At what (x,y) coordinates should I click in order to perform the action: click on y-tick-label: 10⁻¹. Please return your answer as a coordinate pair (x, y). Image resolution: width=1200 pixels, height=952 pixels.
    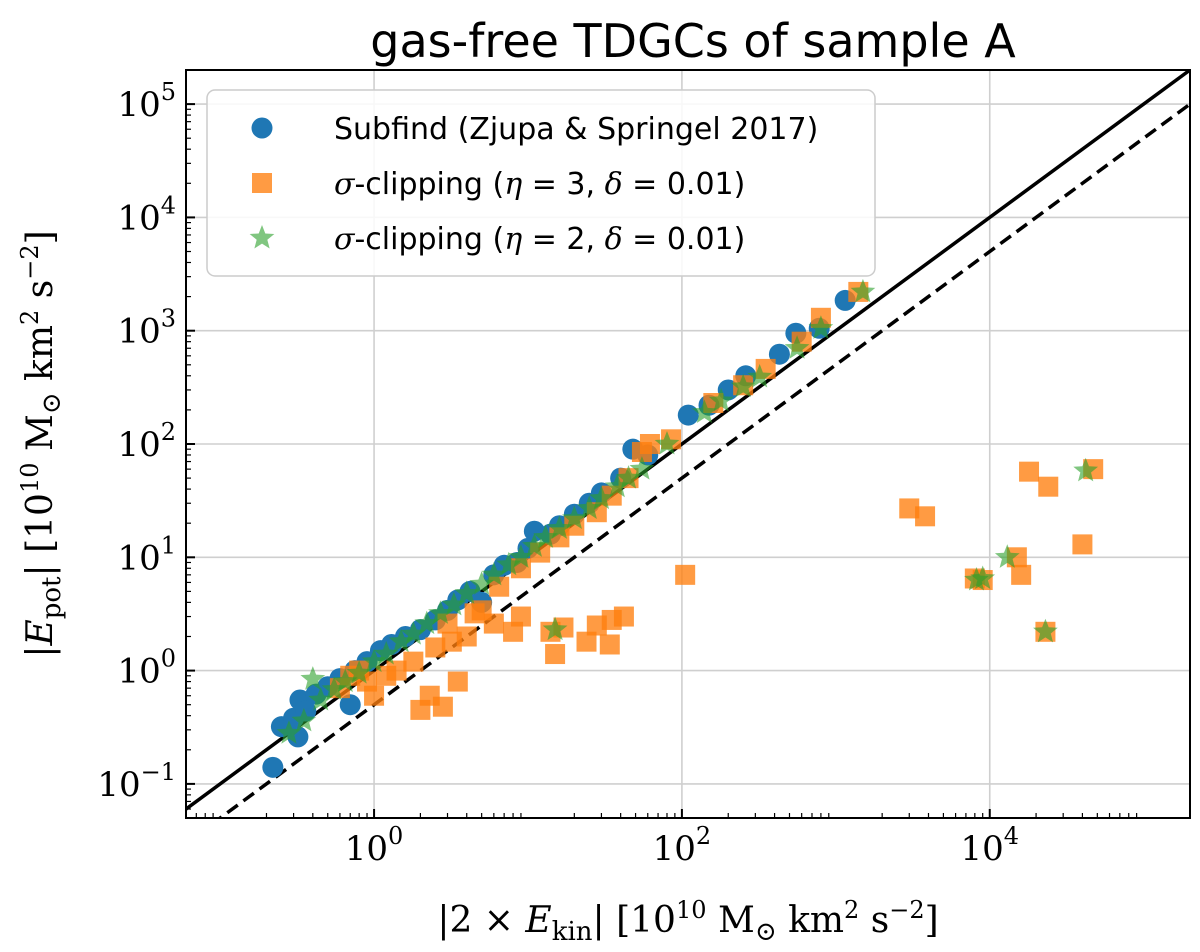
    Looking at the image, I should click on (136, 781).